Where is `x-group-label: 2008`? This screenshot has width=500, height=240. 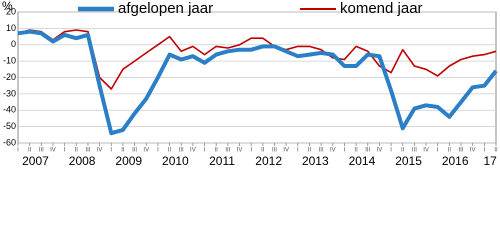
x-group-label: 2008 is located at coordinates (82, 161).